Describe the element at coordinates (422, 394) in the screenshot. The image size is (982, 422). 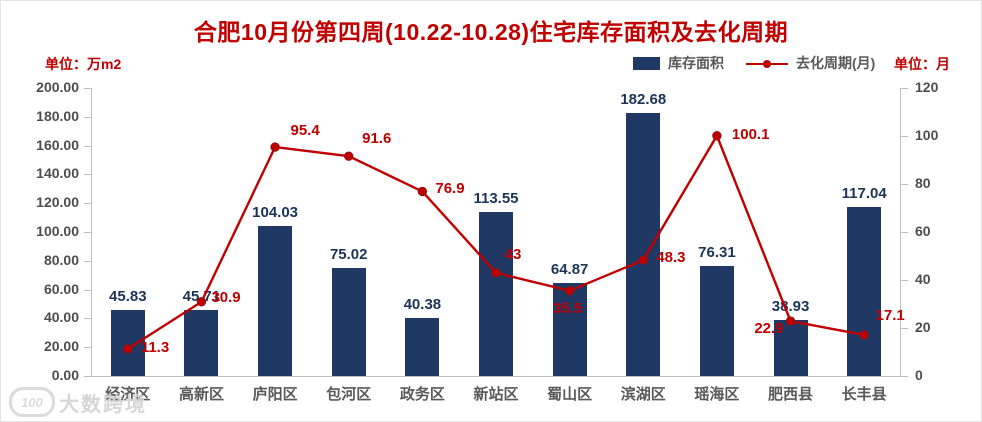
I see `category-label: 政务区` at that location.